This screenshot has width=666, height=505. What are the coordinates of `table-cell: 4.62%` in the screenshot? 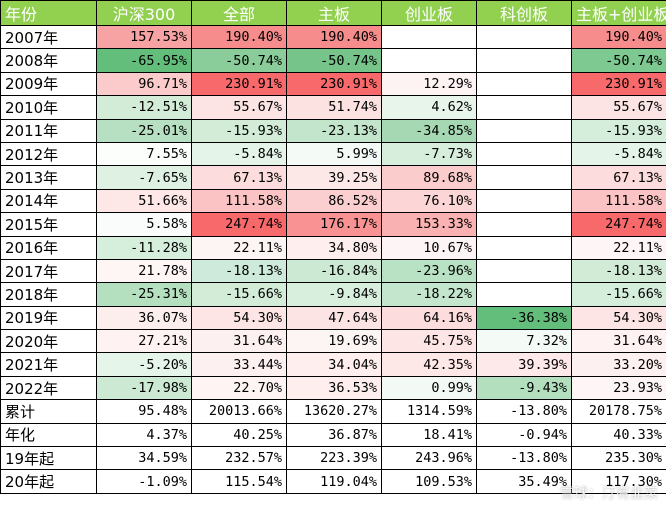 It's located at (429, 107).